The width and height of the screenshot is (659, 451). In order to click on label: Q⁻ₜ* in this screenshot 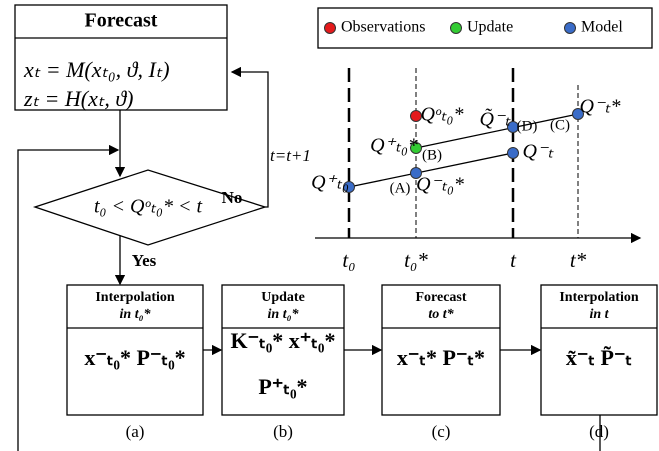, I will do `click(600, 107)`.